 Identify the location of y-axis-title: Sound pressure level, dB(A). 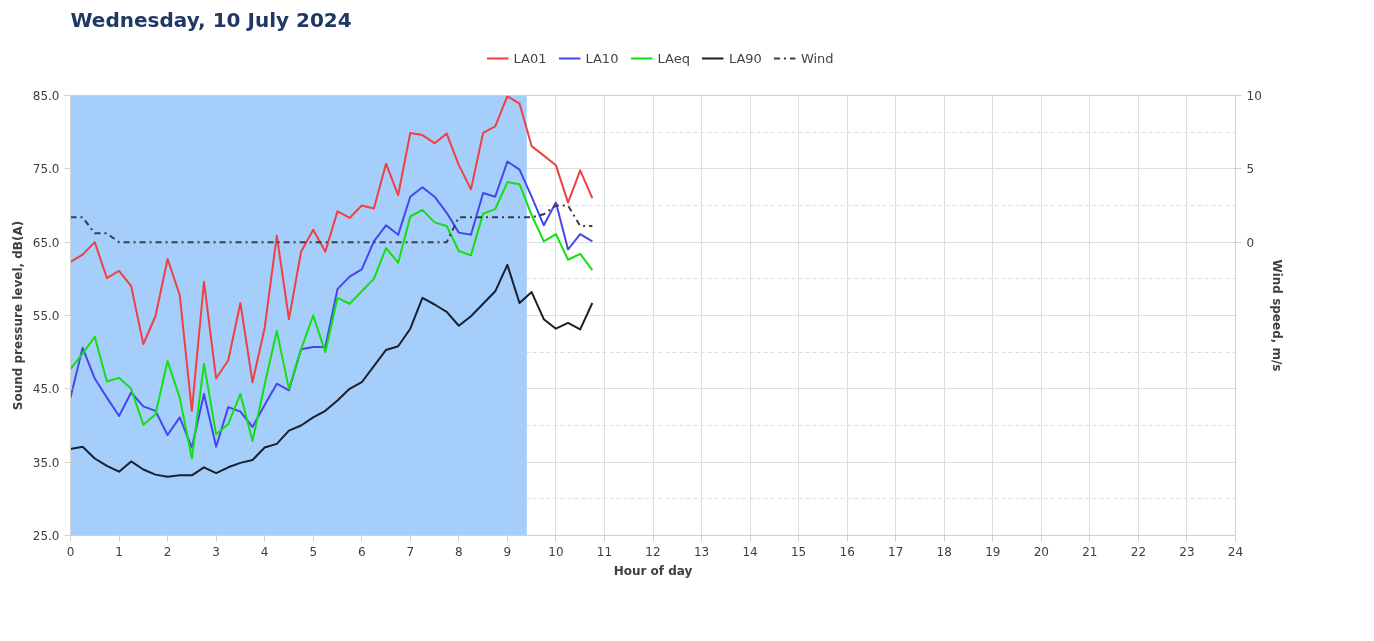
(17, 315).